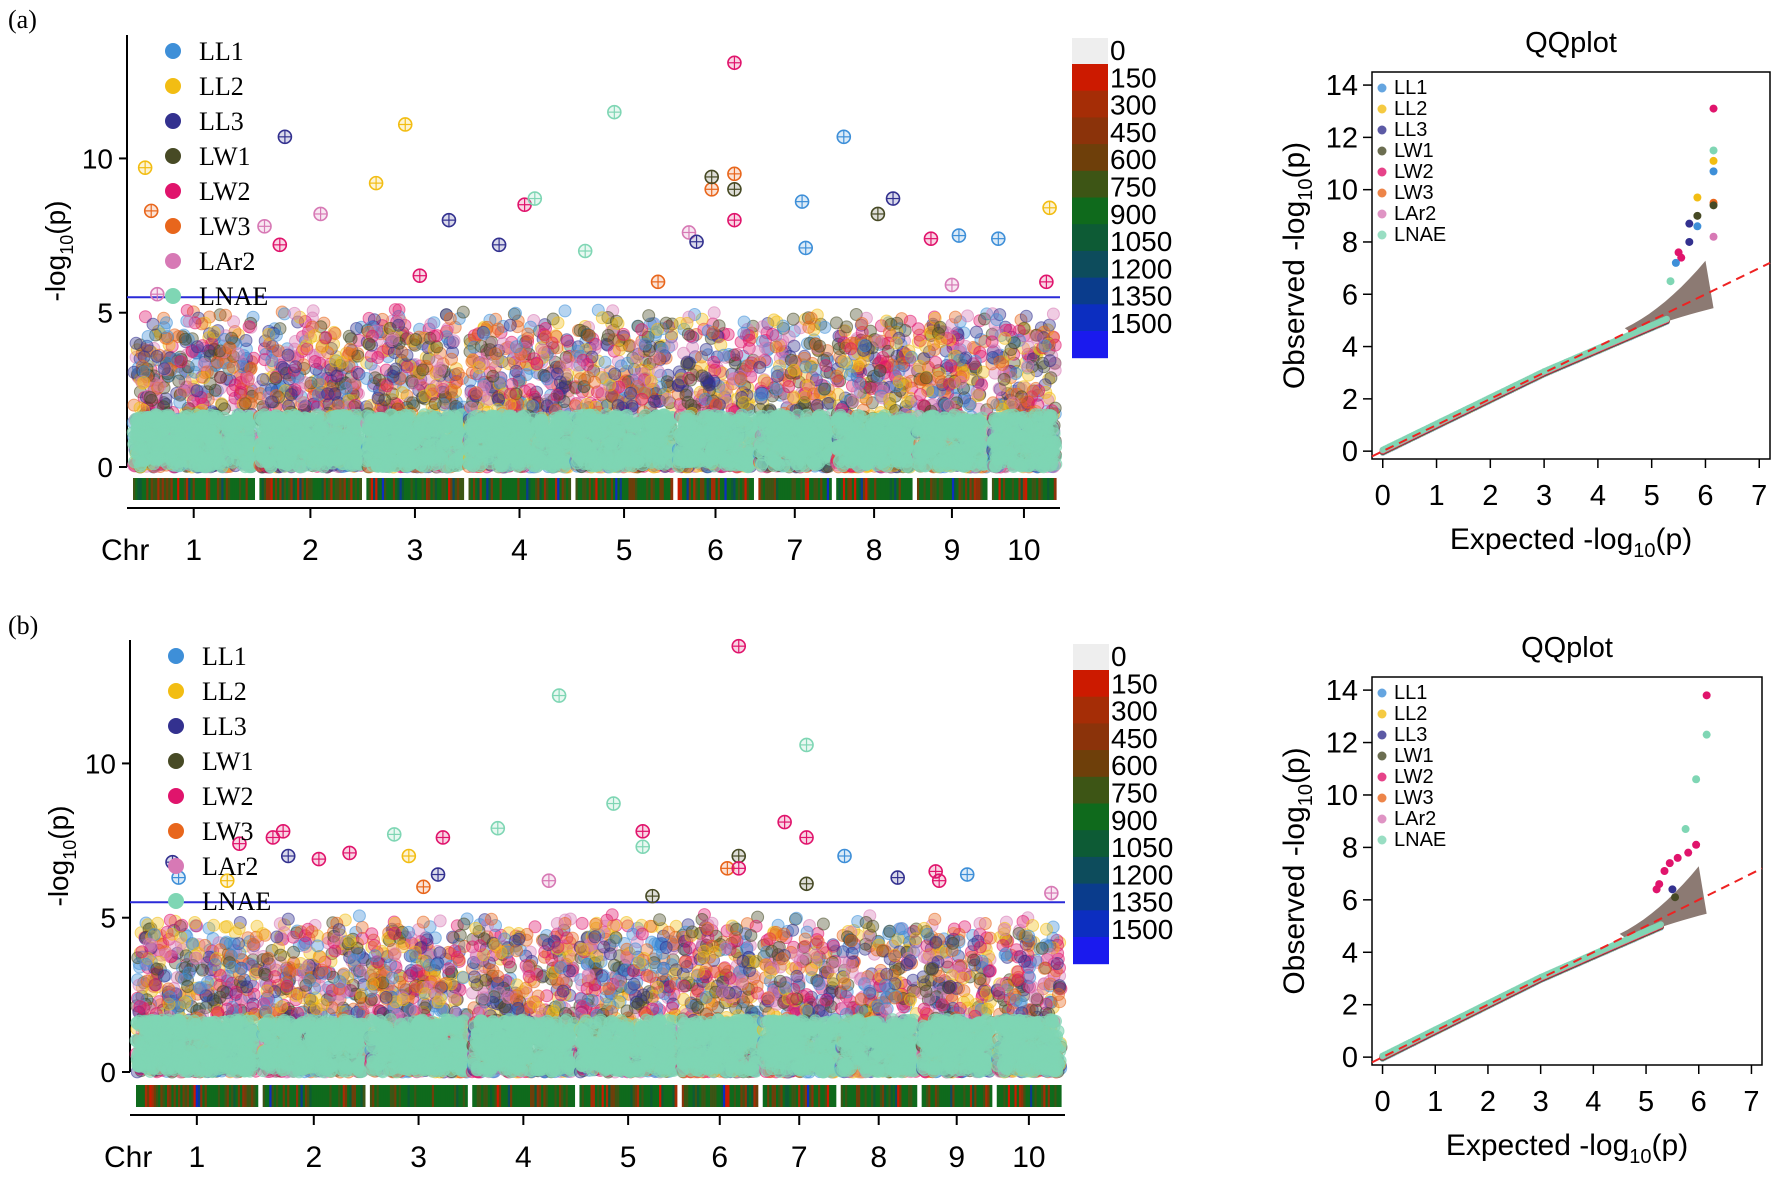 The image size is (1772, 1181). I want to click on panel-label-a: (a), so click(22, 19).